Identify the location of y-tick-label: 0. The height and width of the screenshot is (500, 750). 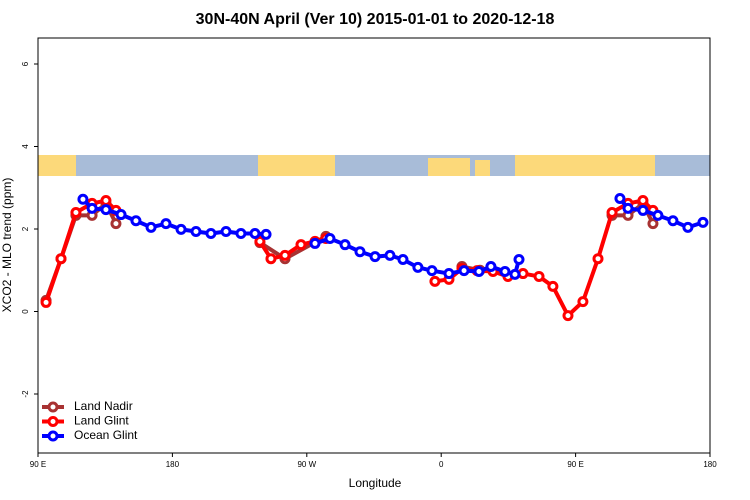
(25, 311).